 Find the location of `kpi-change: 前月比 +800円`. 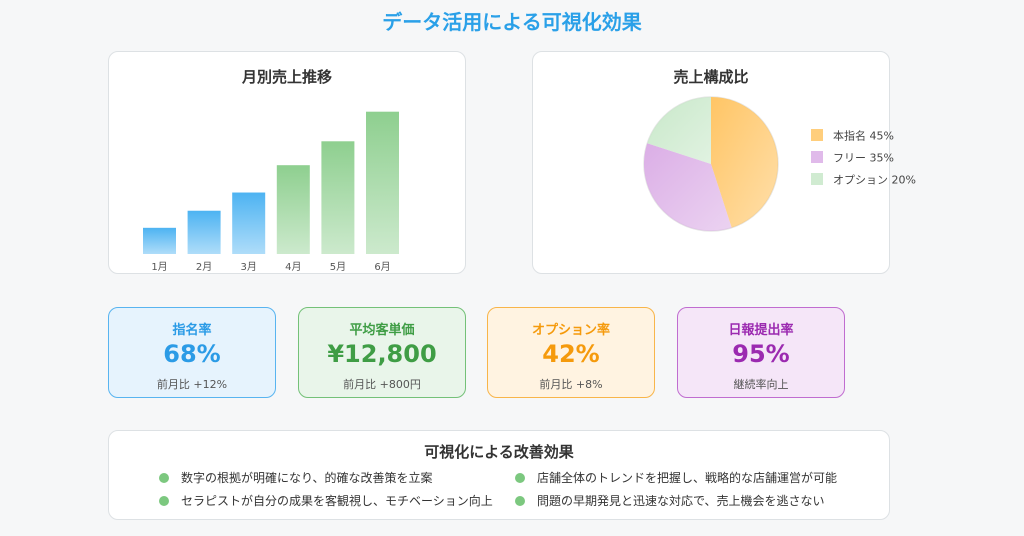

kpi-change: 前月比 +800円 is located at coordinates (382, 384).